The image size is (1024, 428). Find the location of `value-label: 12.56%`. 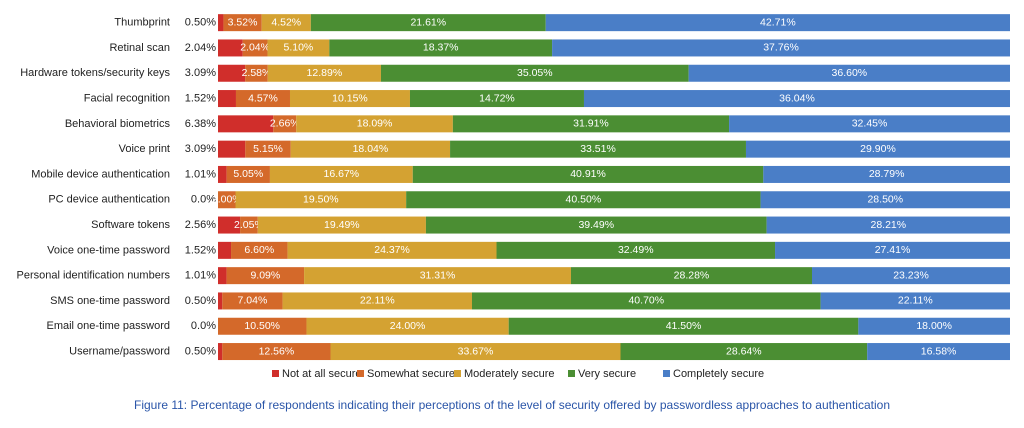

value-label: 12.56% is located at coordinates (277, 351).